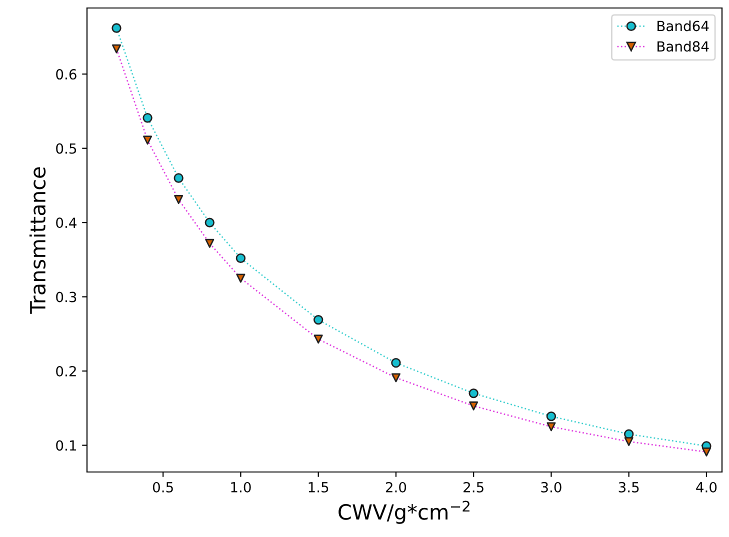  Describe the element at coordinates (162, 487) in the screenshot. I see `x-tick-label: 0.5` at that location.